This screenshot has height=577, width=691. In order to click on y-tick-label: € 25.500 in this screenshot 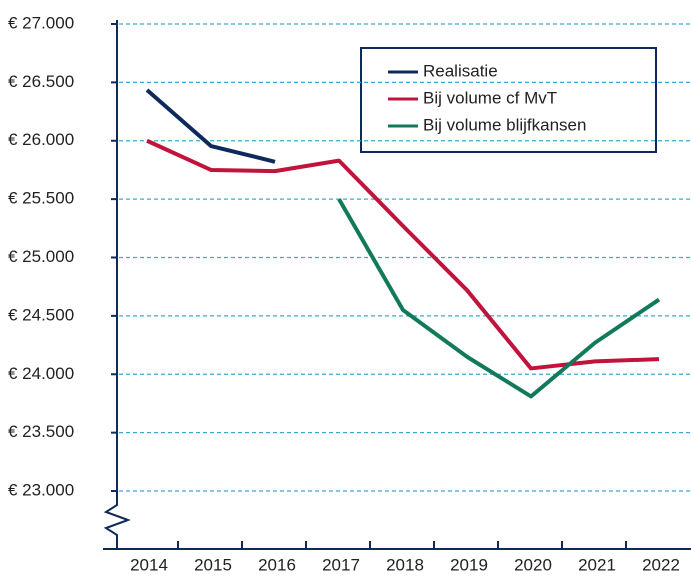, I will do `click(41, 198)`.